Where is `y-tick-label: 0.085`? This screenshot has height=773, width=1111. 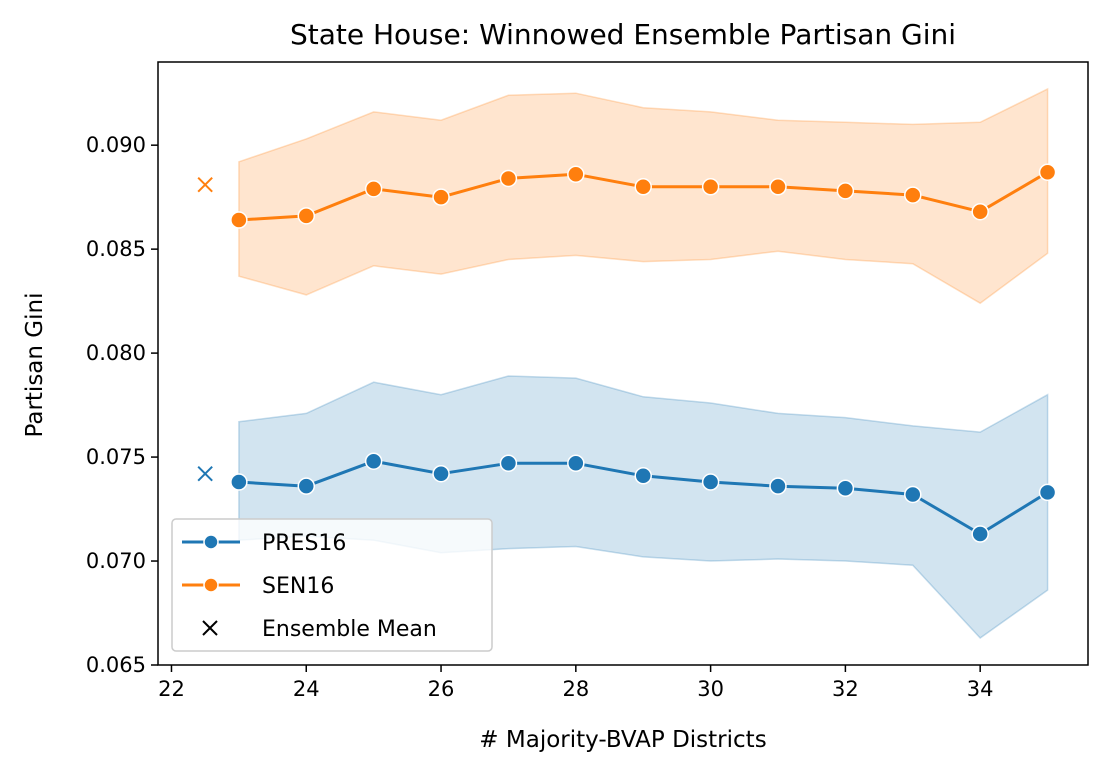
y-tick-label: 0.085 is located at coordinates (116, 249).